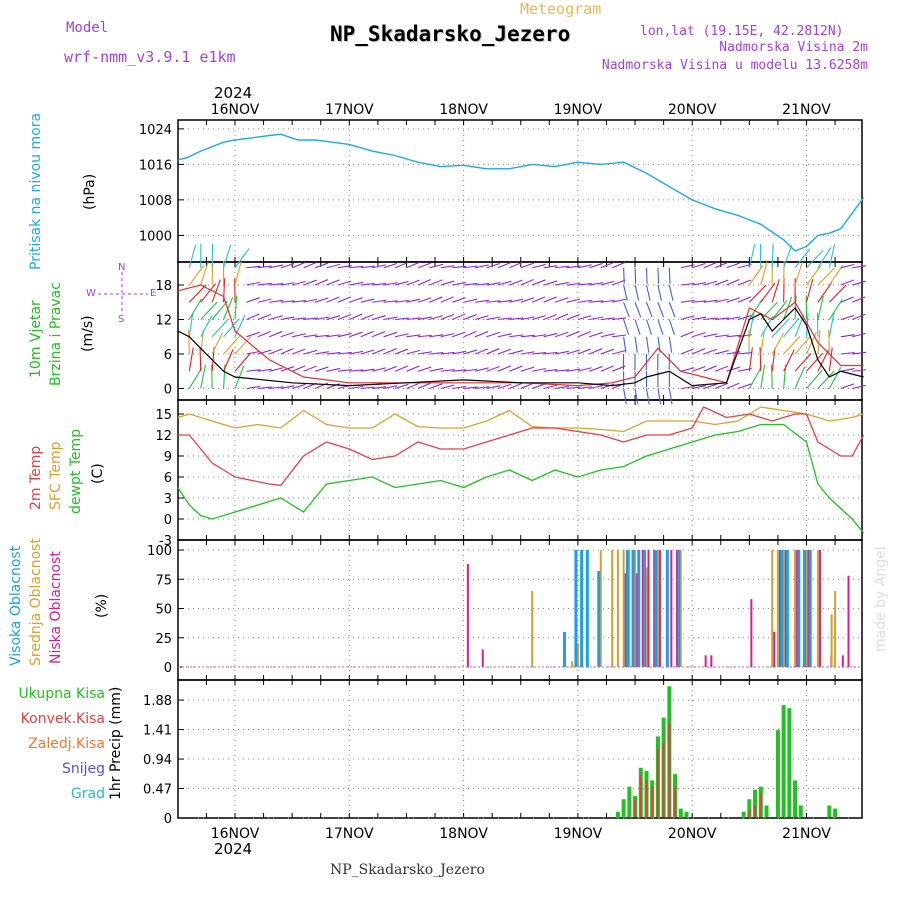 This screenshot has width=900, height=900. Describe the element at coordinates (157, 731) in the screenshot. I see `y-tick-label-precip: 1.41` at that location.